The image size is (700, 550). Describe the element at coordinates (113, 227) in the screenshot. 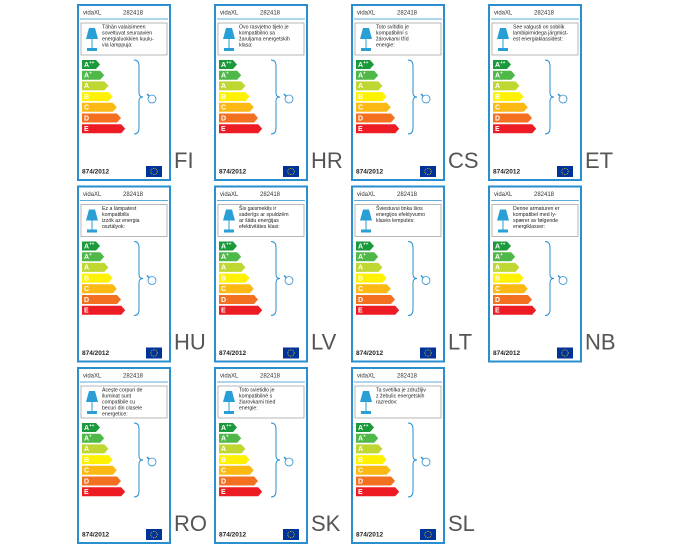

I see `description-line: osztályok:` at that location.